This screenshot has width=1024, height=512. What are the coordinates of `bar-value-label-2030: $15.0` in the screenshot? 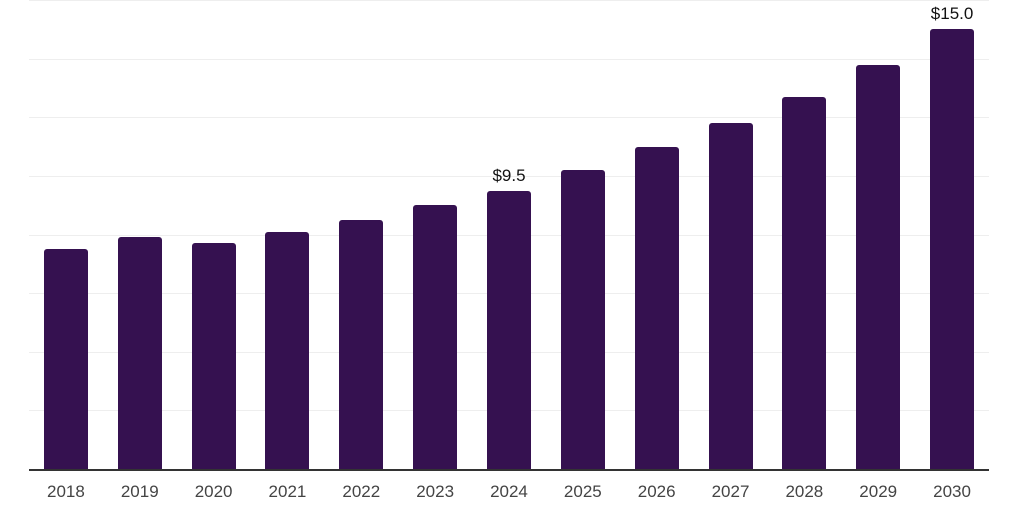 It's located at (952, 14).